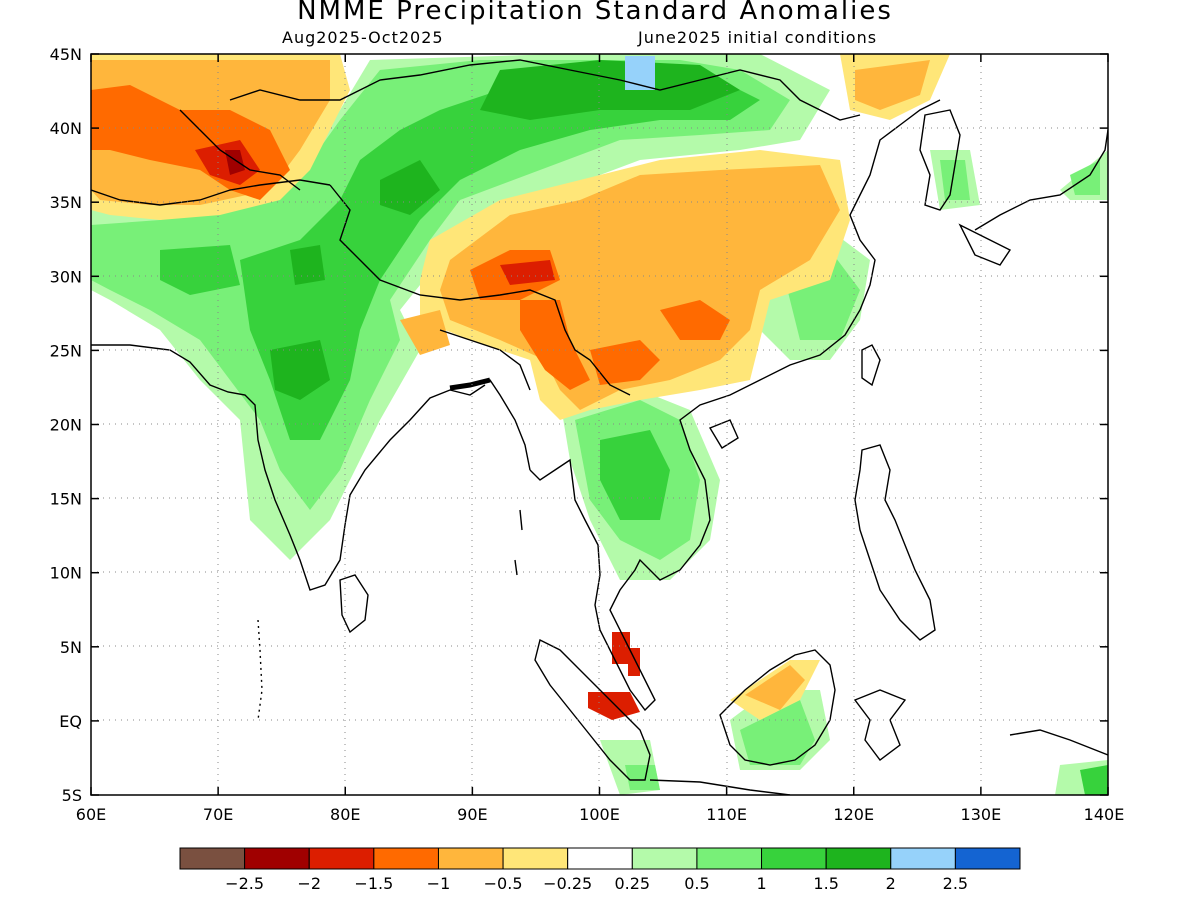  I want to click on lat-label: 15N, so click(66, 499).